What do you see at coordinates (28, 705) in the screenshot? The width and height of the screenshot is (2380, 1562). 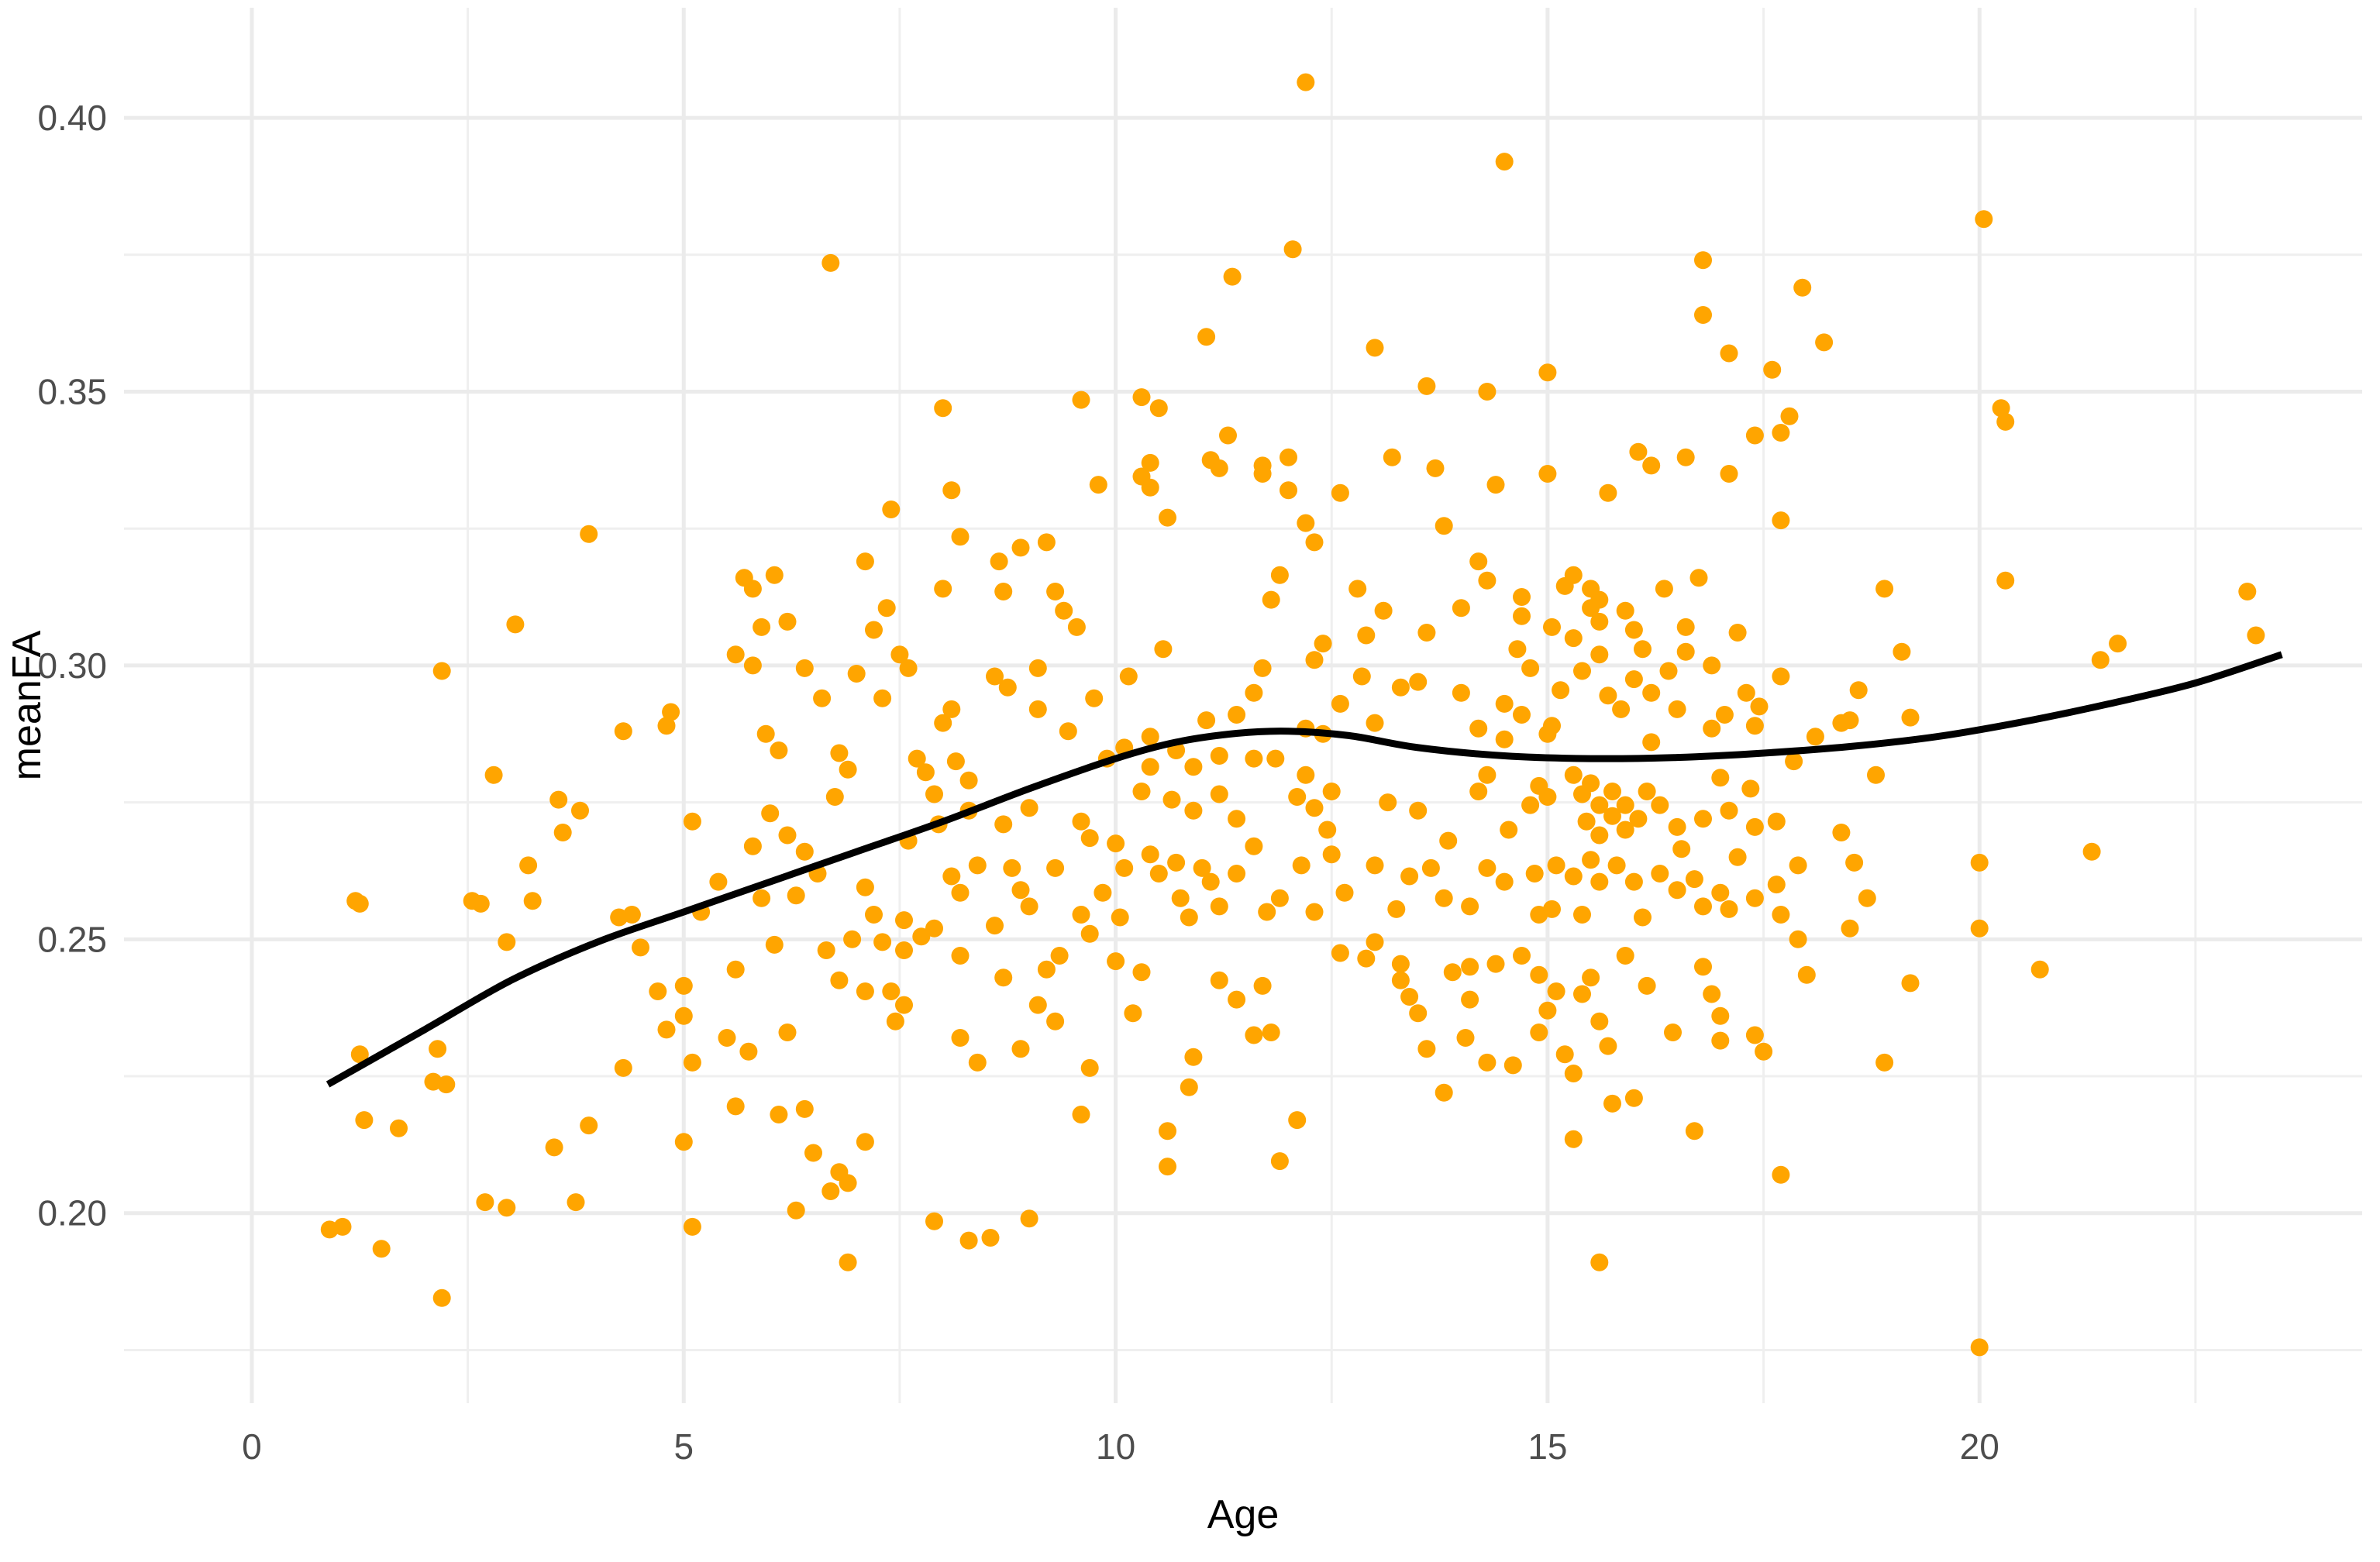 I see `y-axis-title: meanFA` at bounding box center [28, 705].